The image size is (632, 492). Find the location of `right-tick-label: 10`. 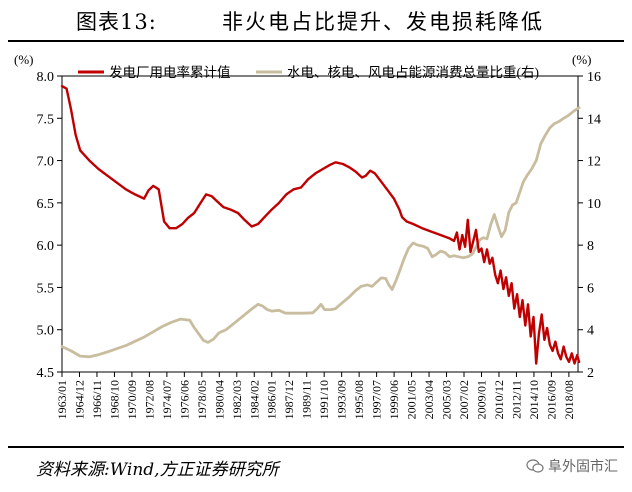

right-tick-label: 10 is located at coordinates (594, 204).